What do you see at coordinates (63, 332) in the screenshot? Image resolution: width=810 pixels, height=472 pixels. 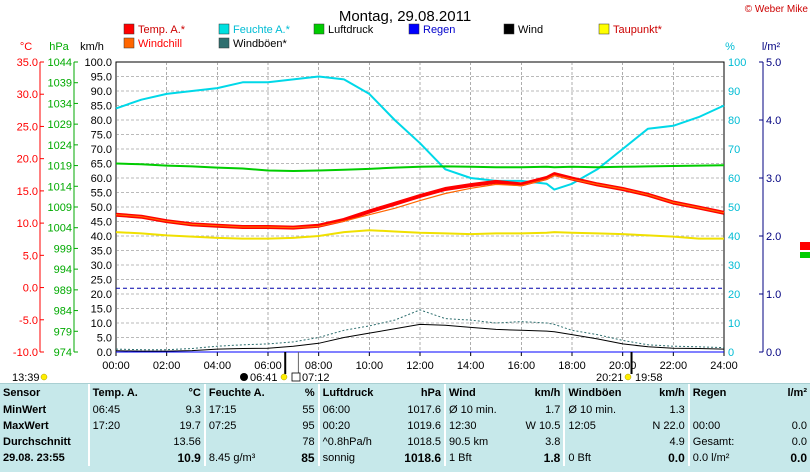 I see `tick-hpa: 979` at bounding box center [63, 332].